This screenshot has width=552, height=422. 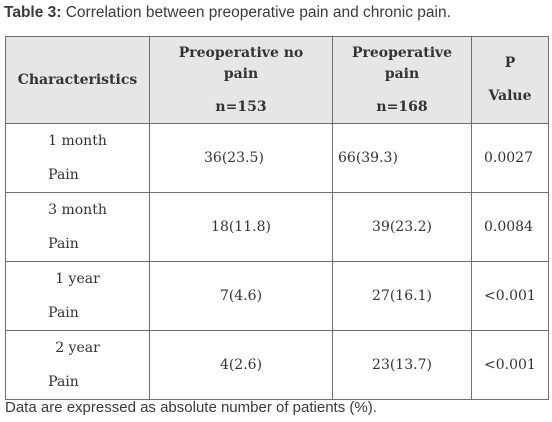 What do you see at coordinates (241, 73) in the screenshot?
I see `header-no-pain-line2: pain` at bounding box center [241, 73].